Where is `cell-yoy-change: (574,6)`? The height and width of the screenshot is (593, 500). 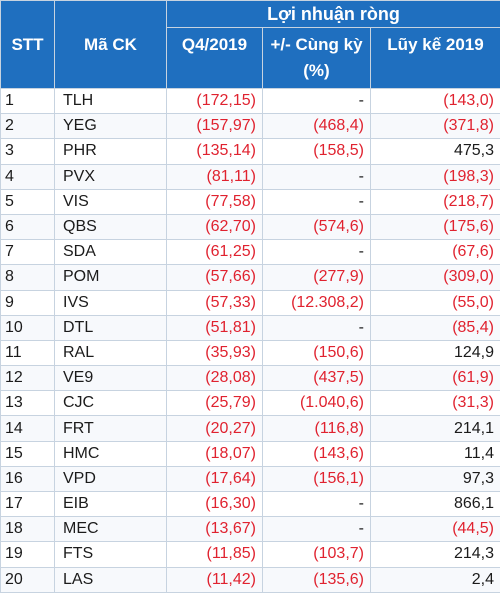
cell-yoy-change: (574,6) is located at coordinates (317, 226).